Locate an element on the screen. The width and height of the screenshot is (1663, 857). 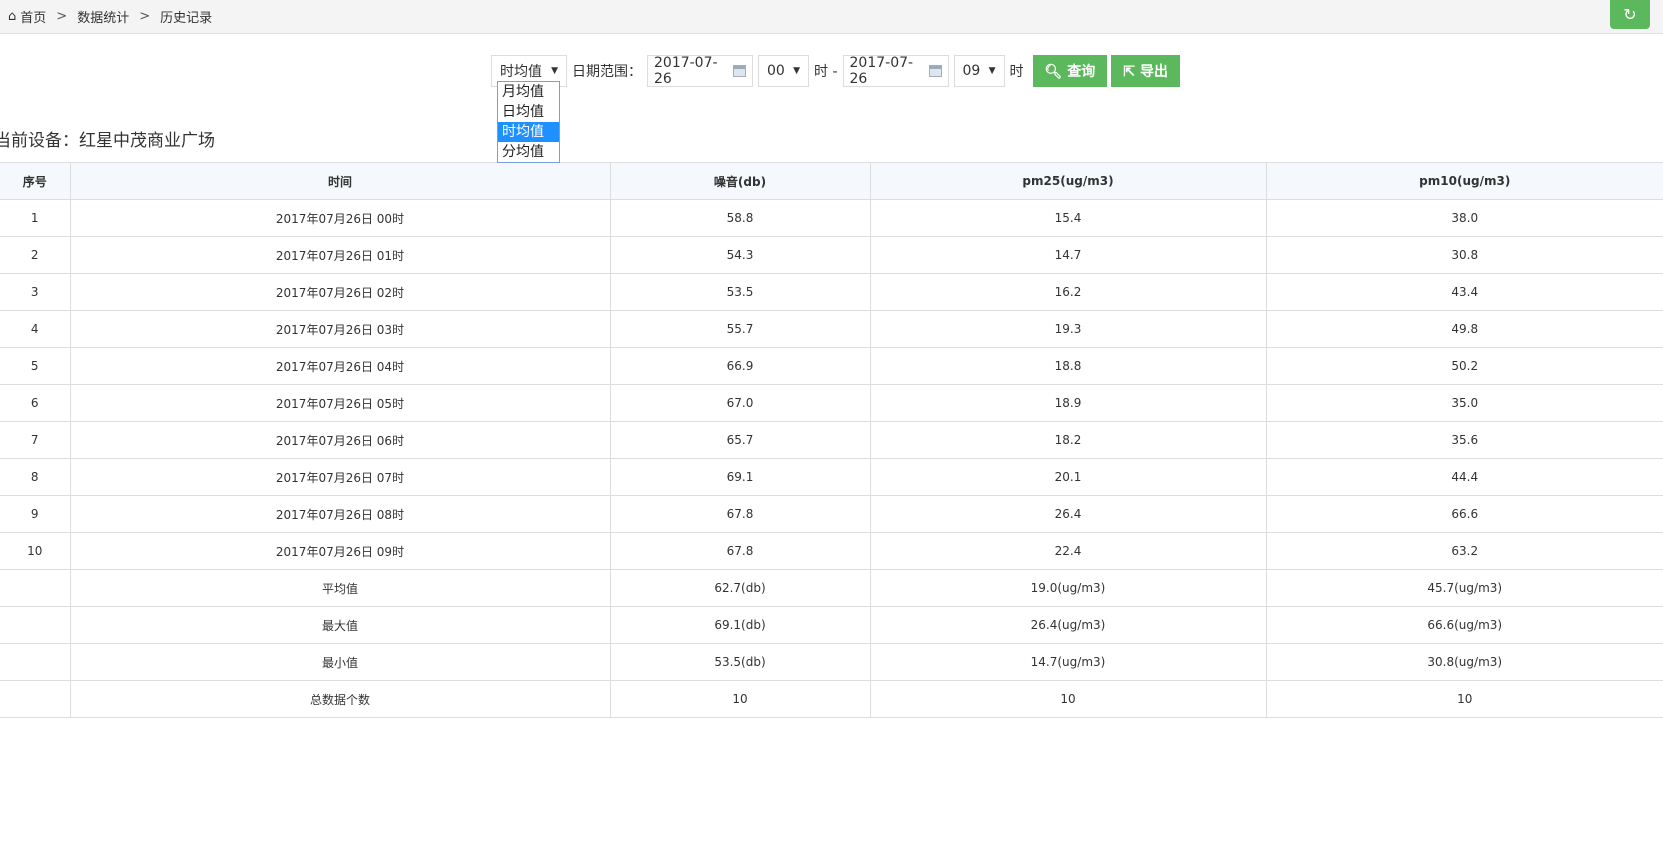
table-cell: 2017年07月26日 02时 is located at coordinates (340, 292).